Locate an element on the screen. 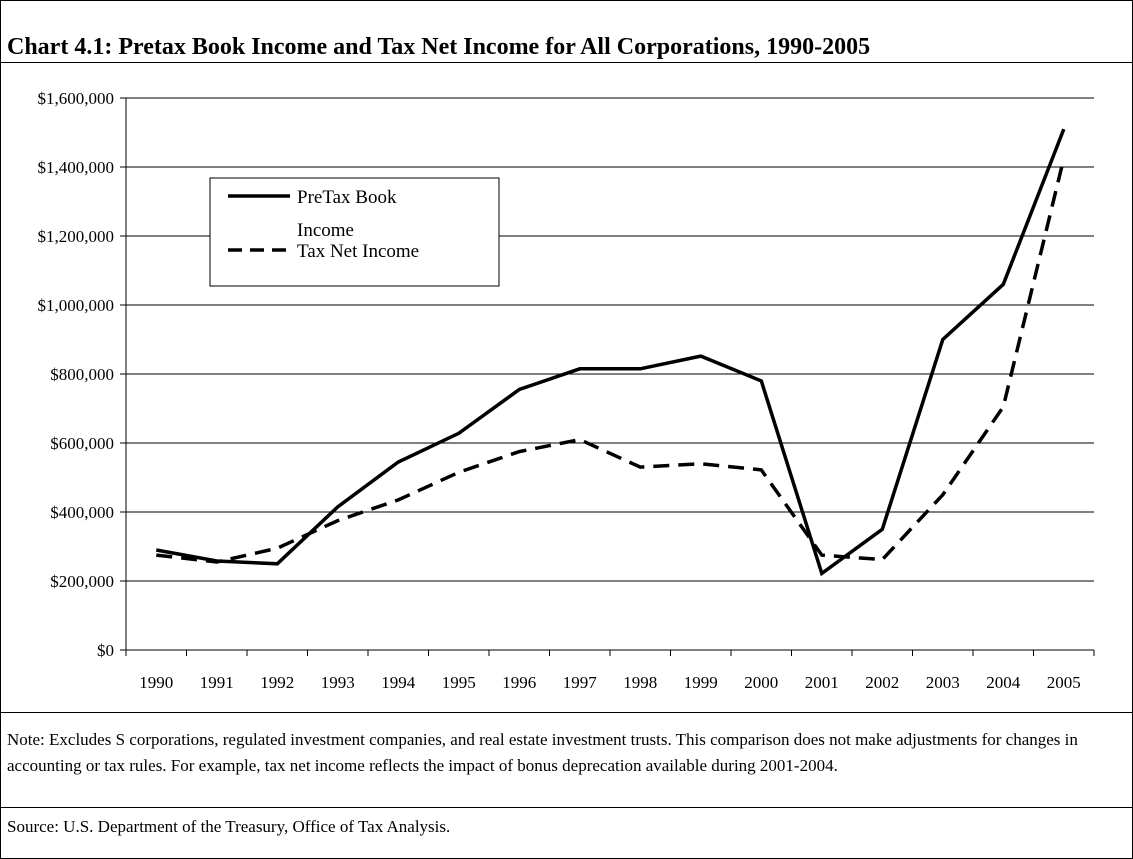  x-tick-label: 1990 is located at coordinates (156, 682).